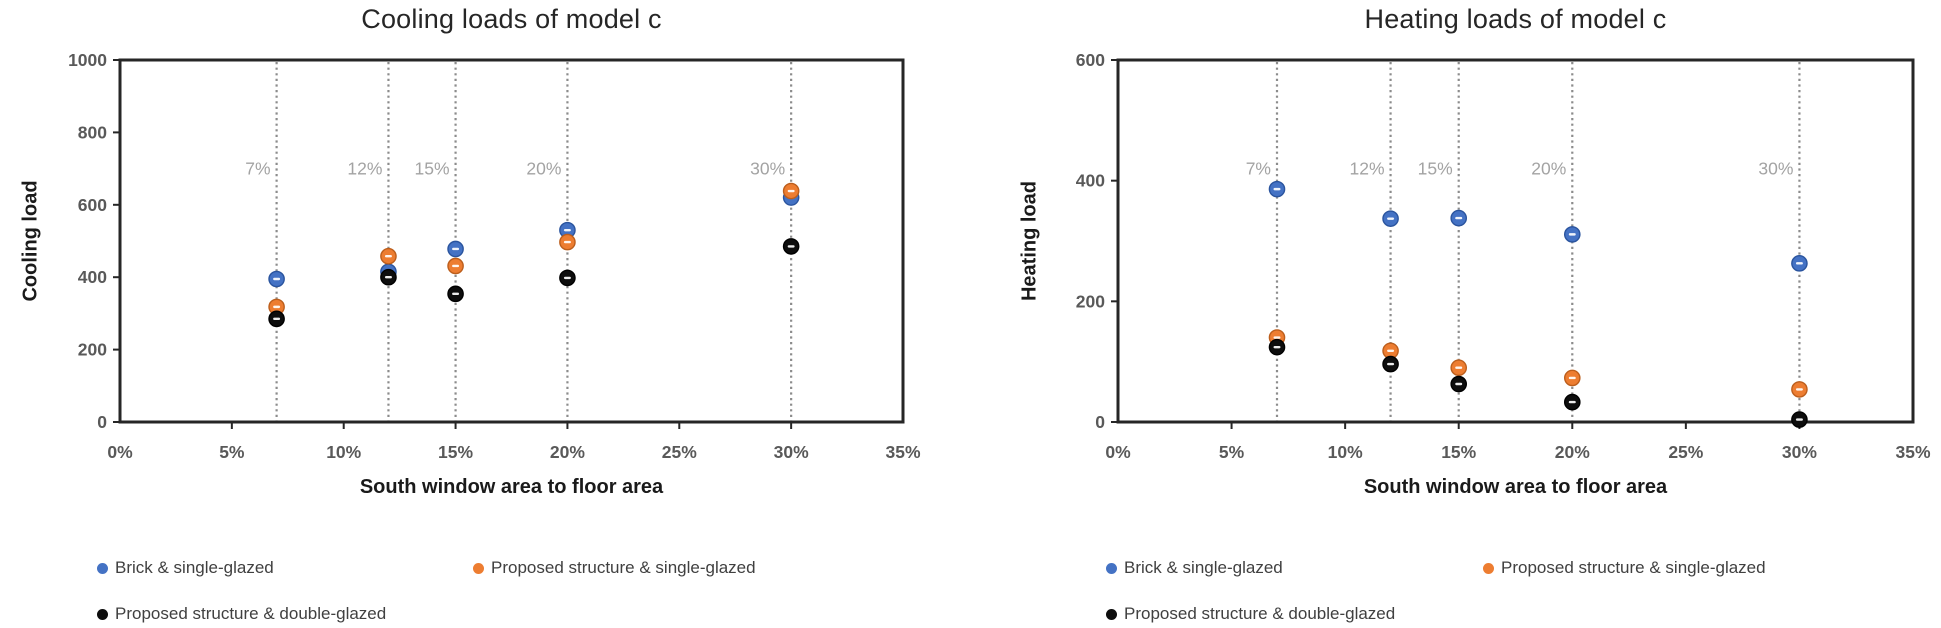 This screenshot has height=628, width=1941. What do you see at coordinates (511, 19) in the screenshot?
I see `cooling-chart-title: Cooling loads of model c` at bounding box center [511, 19].